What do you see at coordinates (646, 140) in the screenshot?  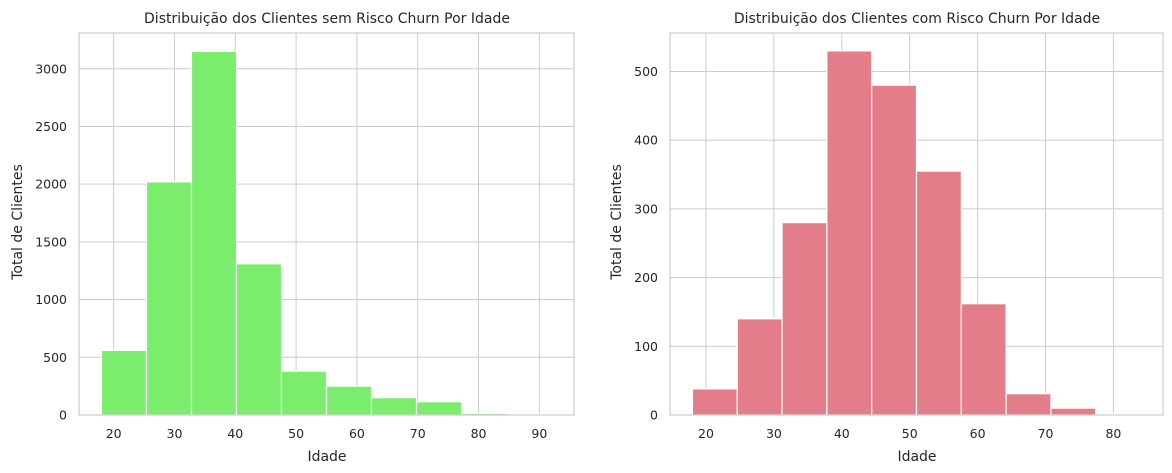 I see `y-tick-label: 400` at bounding box center [646, 140].